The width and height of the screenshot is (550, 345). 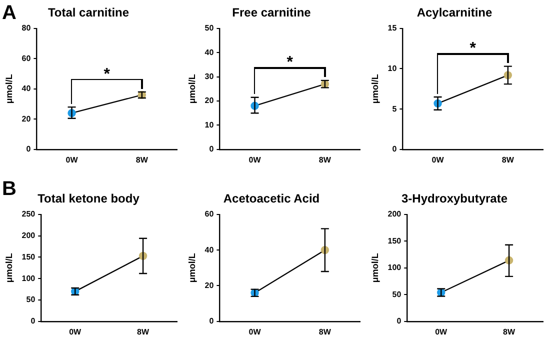 I want to click on chart-title: Acylcarnitine, so click(x=454, y=13).